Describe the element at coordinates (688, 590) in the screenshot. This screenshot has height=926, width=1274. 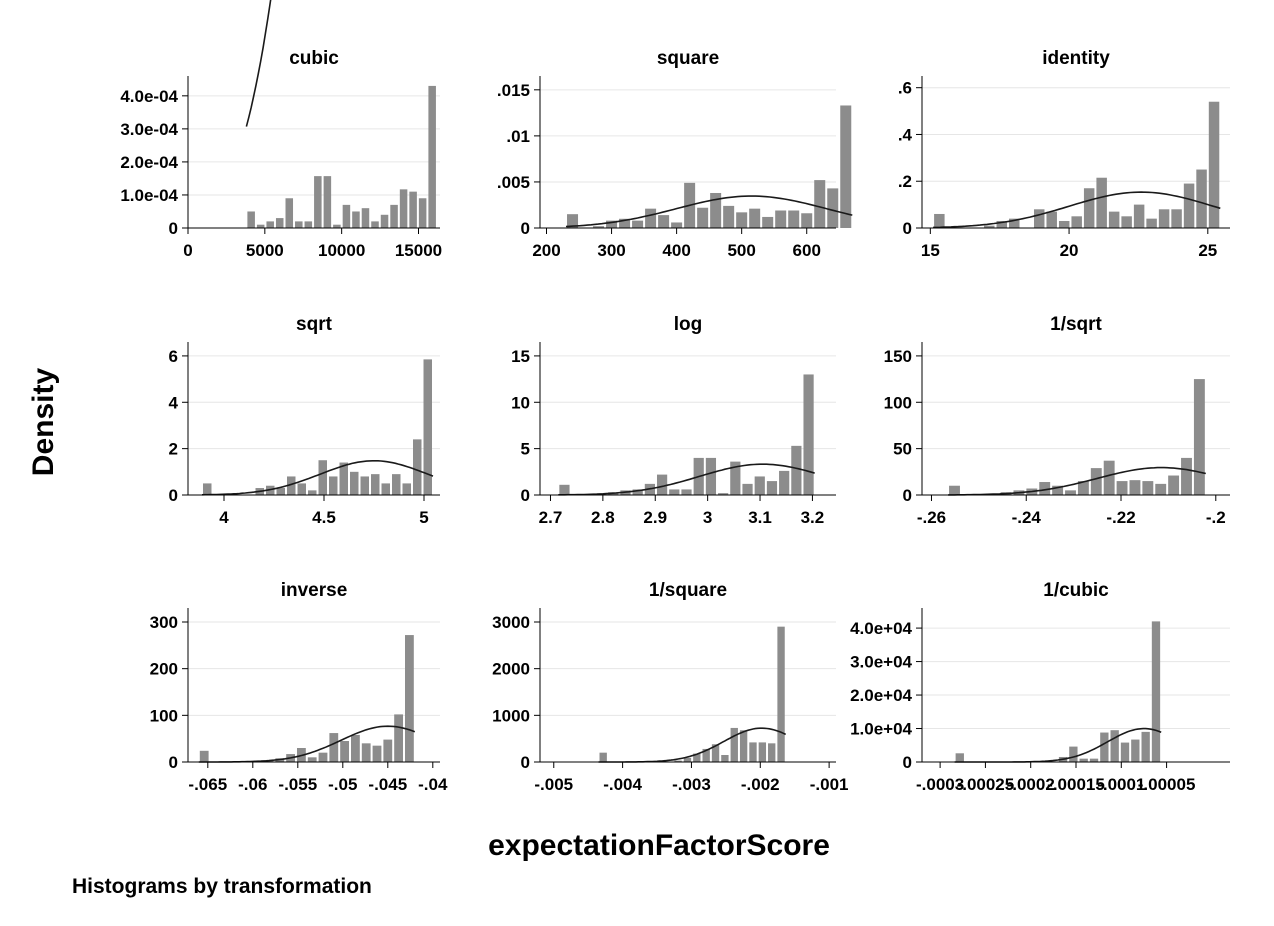
I see `panel-title: 1/square` at that location.